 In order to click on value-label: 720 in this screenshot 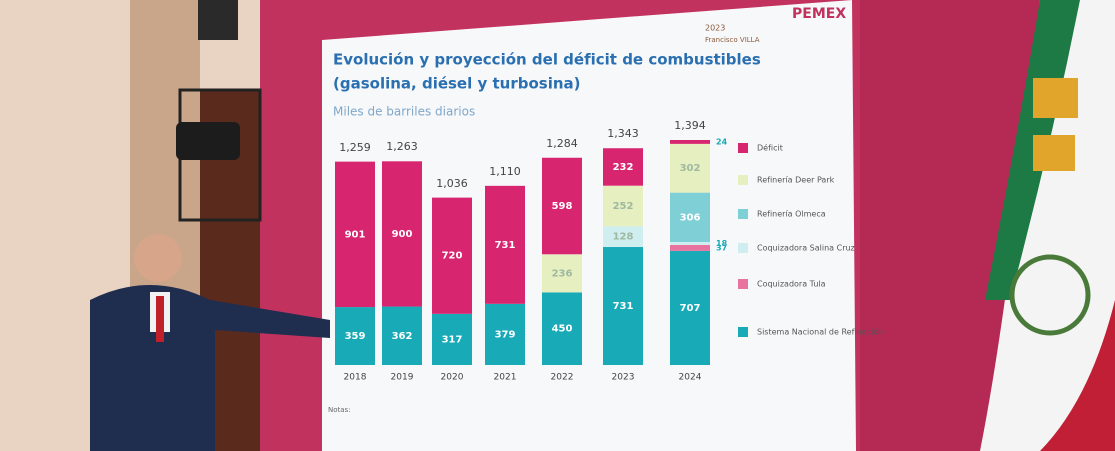, I will do `click(452, 256)`.